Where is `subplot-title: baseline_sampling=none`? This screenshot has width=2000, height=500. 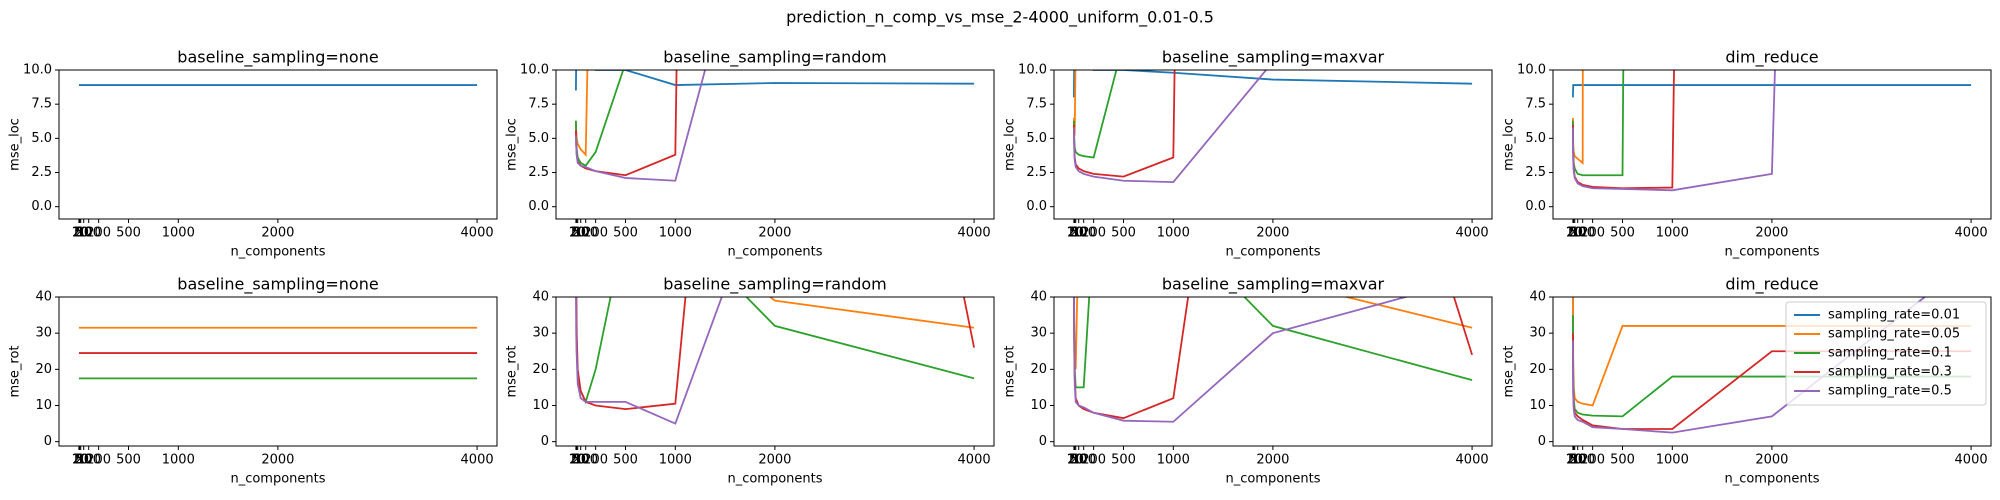
subplot-title: baseline_sampling=none is located at coordinates (277, 58).